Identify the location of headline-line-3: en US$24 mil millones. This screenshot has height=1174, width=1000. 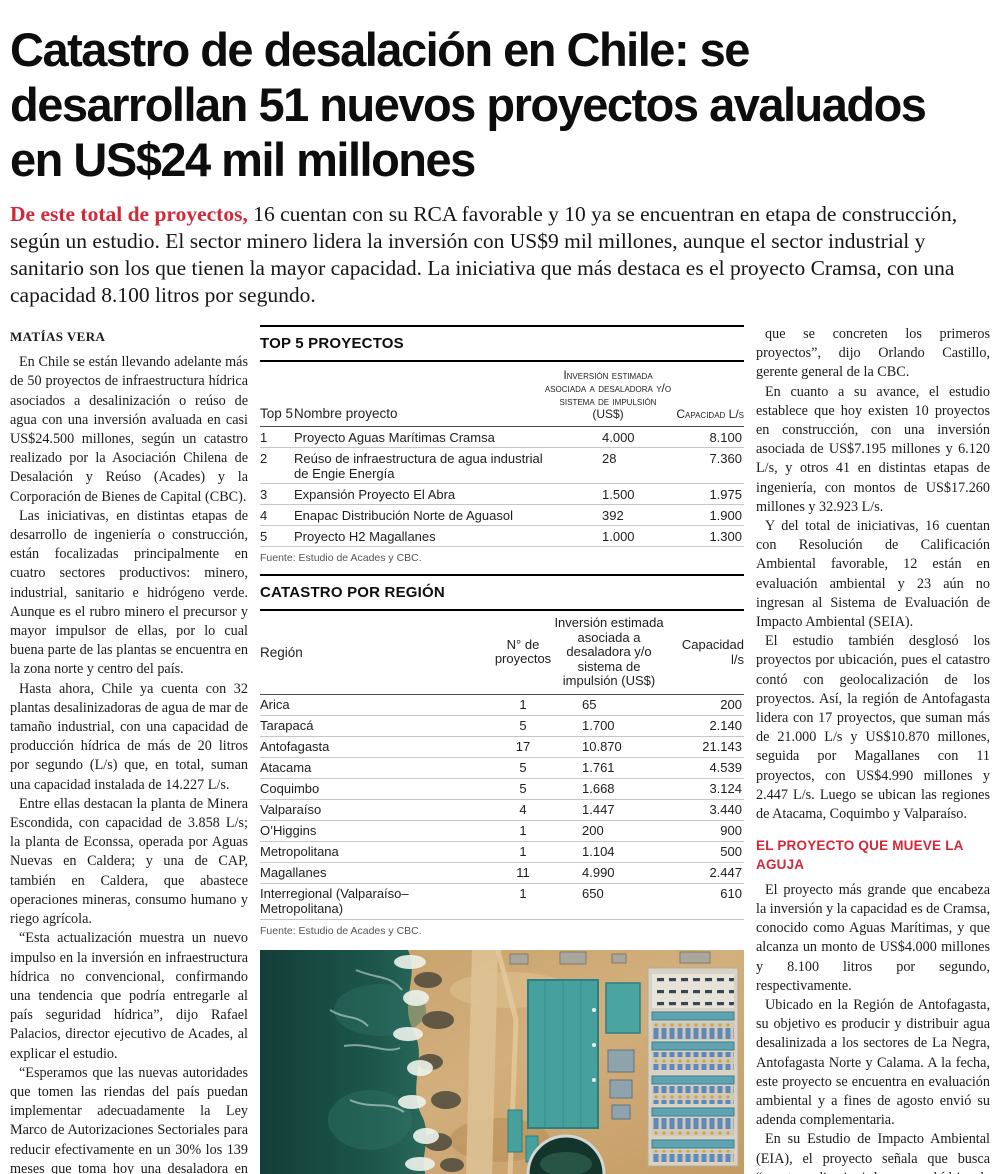
(243, 159).